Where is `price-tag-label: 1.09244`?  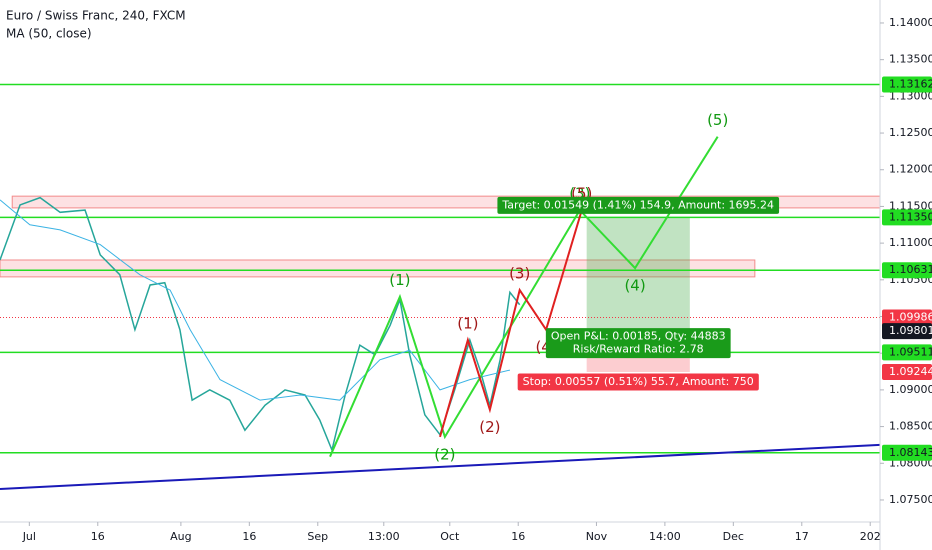
price-tag-label: 1.09244 is located at coordinates (910, 371).